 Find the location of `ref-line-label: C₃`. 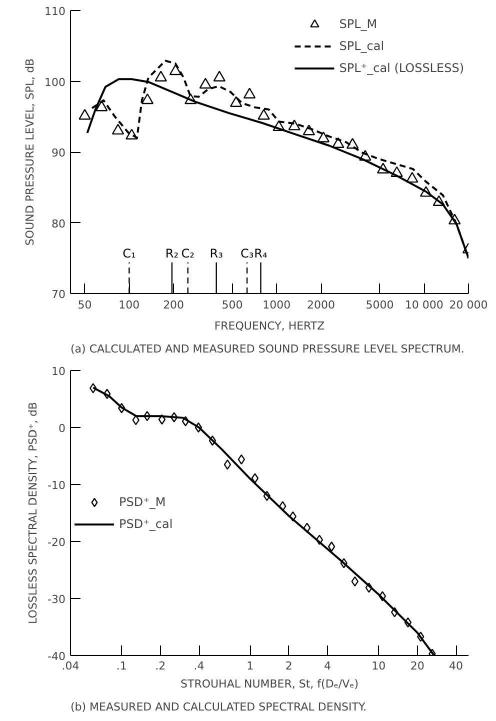

ref-line-label: C₃ is located at coordinates (247, 253).